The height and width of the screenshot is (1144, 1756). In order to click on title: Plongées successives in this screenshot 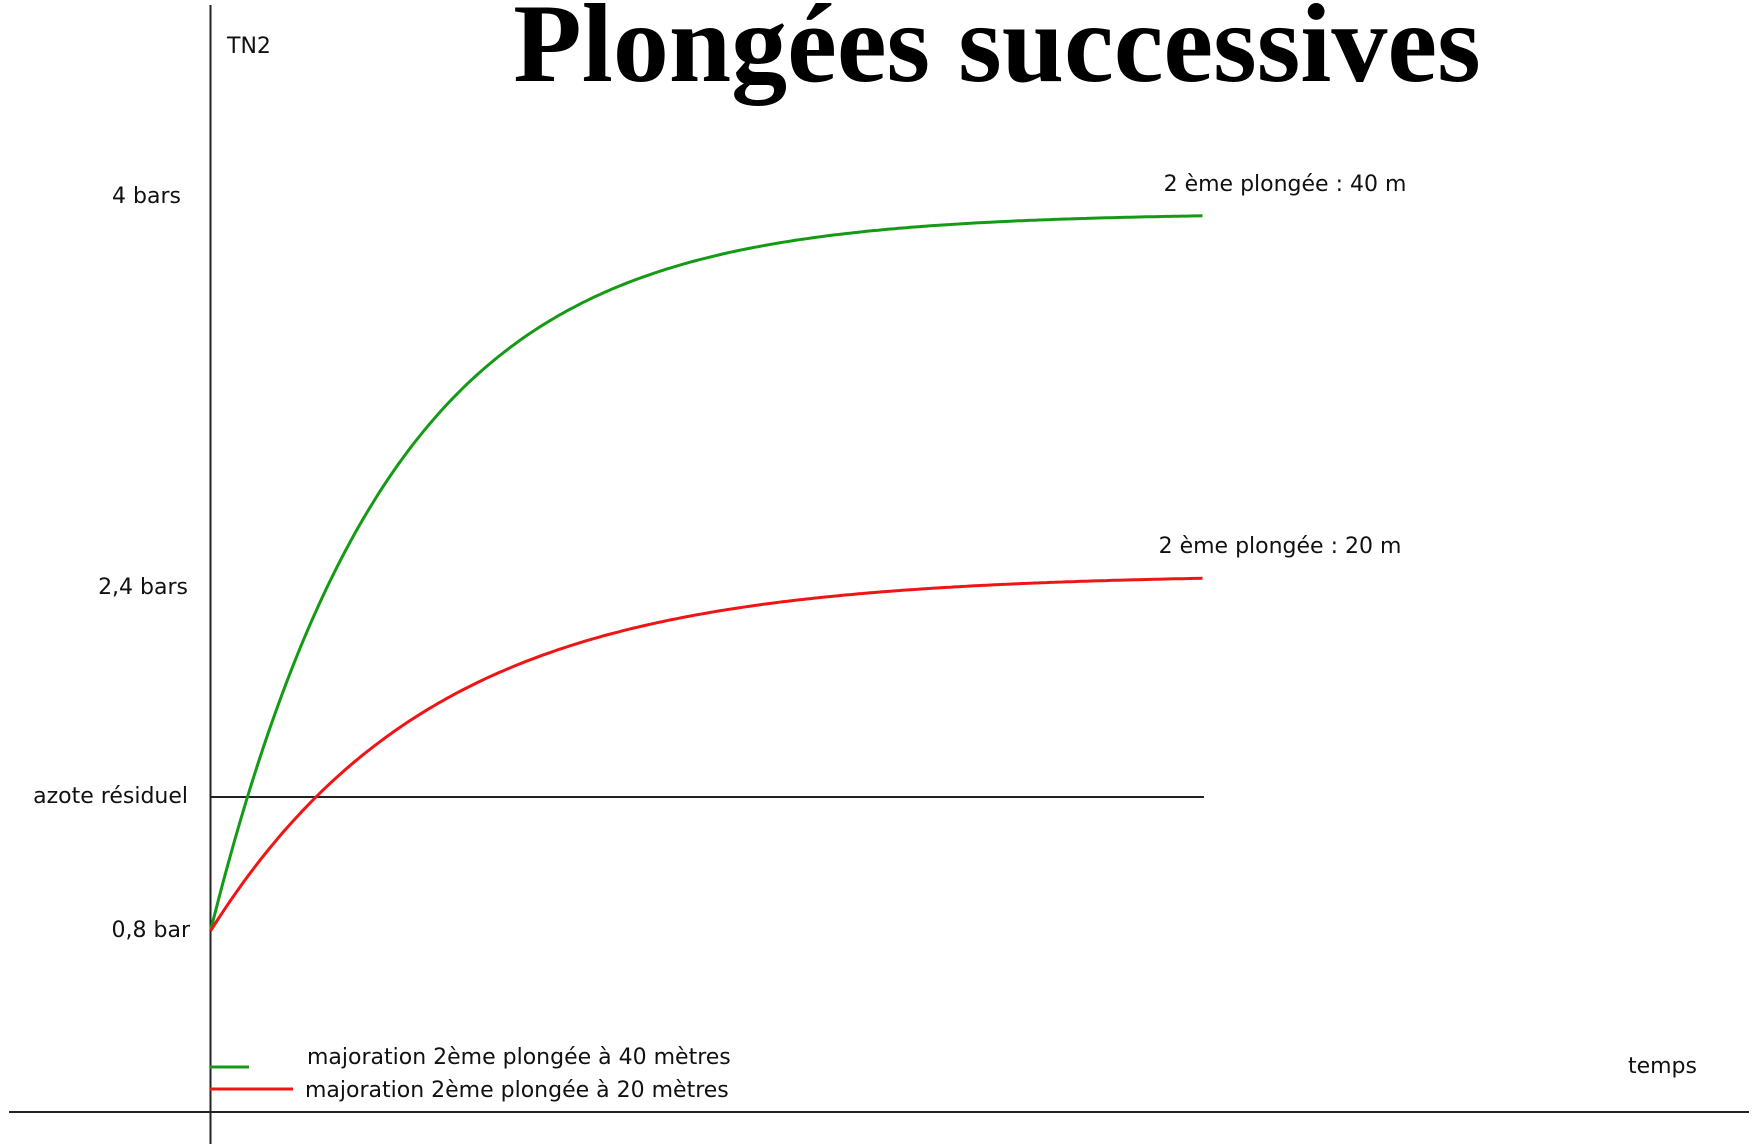, I will do `click(996, 53)`.